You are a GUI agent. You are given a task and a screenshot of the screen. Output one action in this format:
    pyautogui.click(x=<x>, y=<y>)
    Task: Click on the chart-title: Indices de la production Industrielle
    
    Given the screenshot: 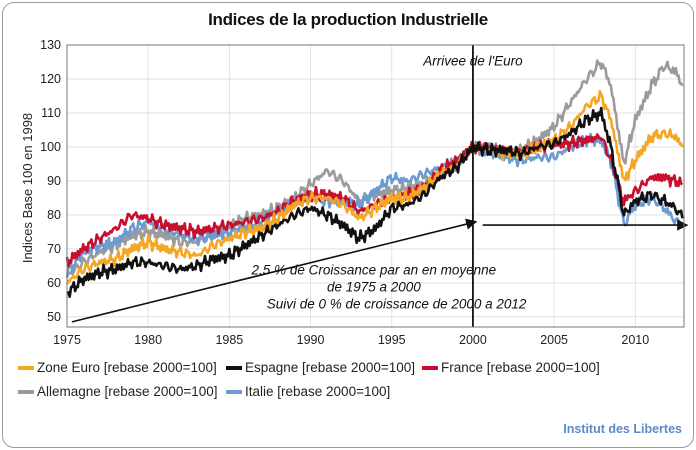 What is the action you would take?
    pyautogui.click(x=348, y=19)
    